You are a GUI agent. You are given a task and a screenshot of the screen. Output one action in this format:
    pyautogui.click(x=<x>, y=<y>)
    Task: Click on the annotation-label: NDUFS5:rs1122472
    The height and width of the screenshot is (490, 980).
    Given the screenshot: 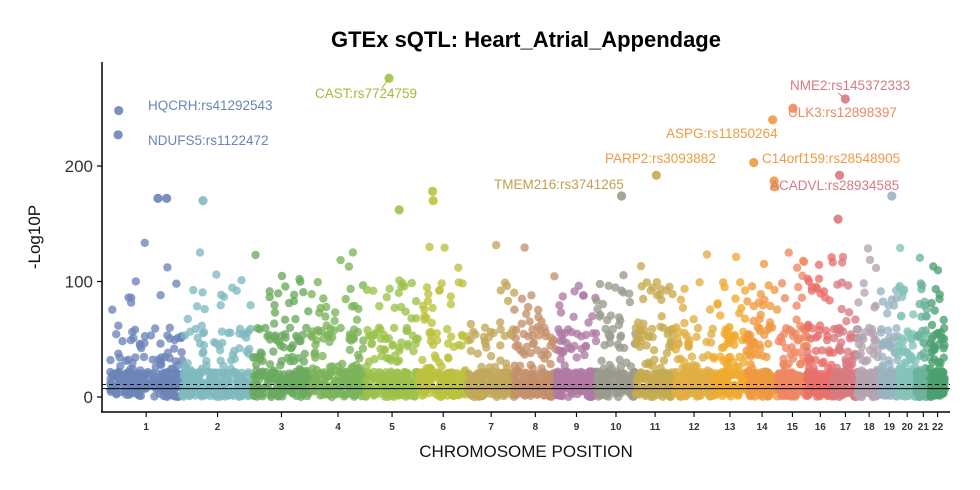 What is the action you would take?
    pyautogui.click(x=208, y=140)
    